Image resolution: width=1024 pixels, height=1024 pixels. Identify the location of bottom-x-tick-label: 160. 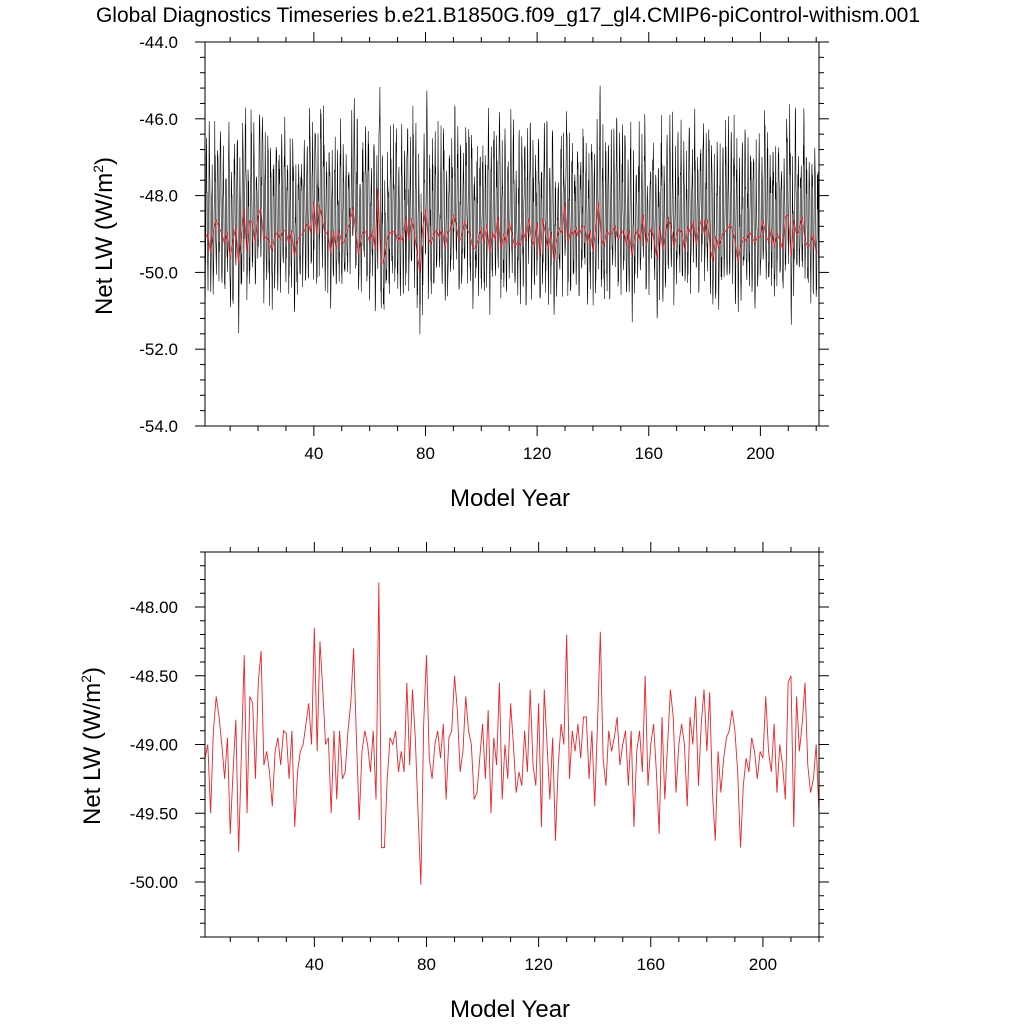
(651, 964).